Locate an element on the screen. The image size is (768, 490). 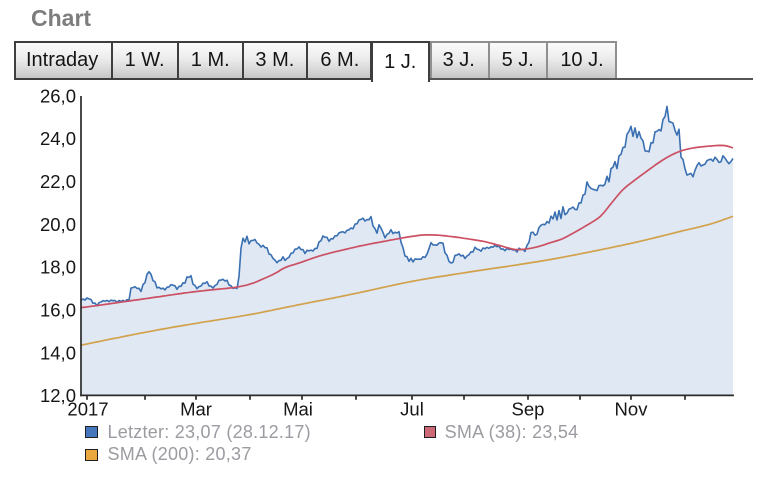
svg-text: Sep is located at coordinates (528, 409).